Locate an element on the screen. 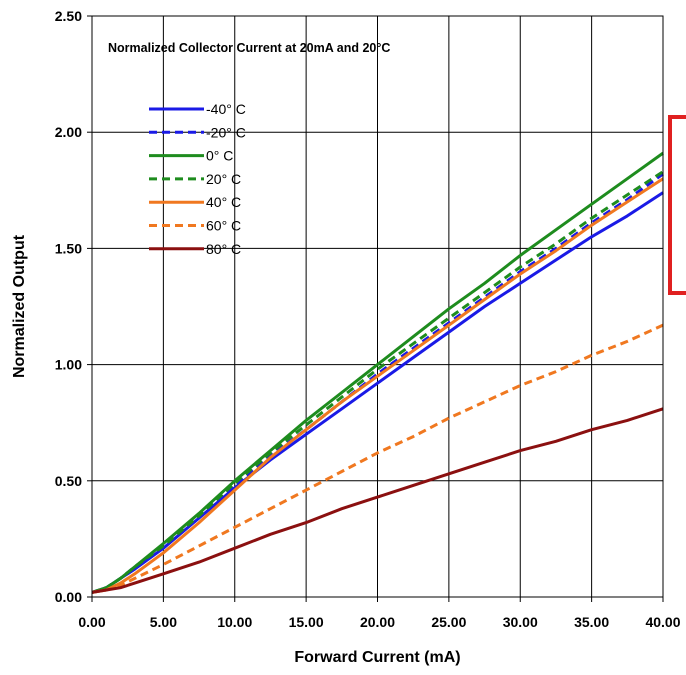 This screenshot has height=675, width=686. x-tick-label: 30.00 is located at coordinates (520, 622).